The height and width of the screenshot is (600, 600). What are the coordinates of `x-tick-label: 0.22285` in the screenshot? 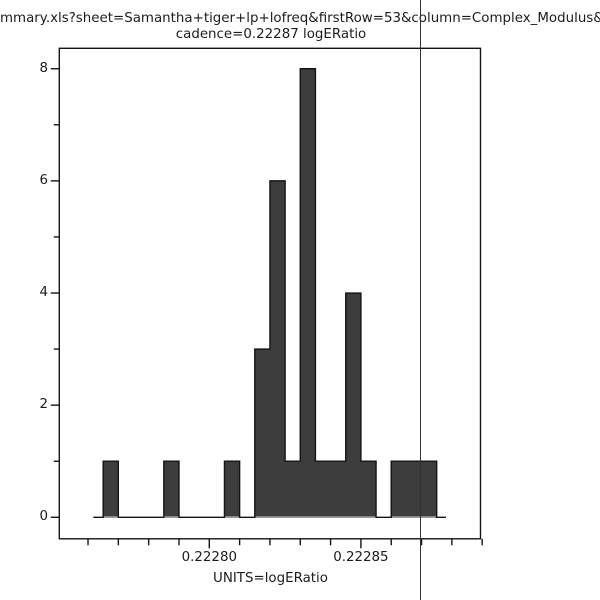 It's located at (361, 557).